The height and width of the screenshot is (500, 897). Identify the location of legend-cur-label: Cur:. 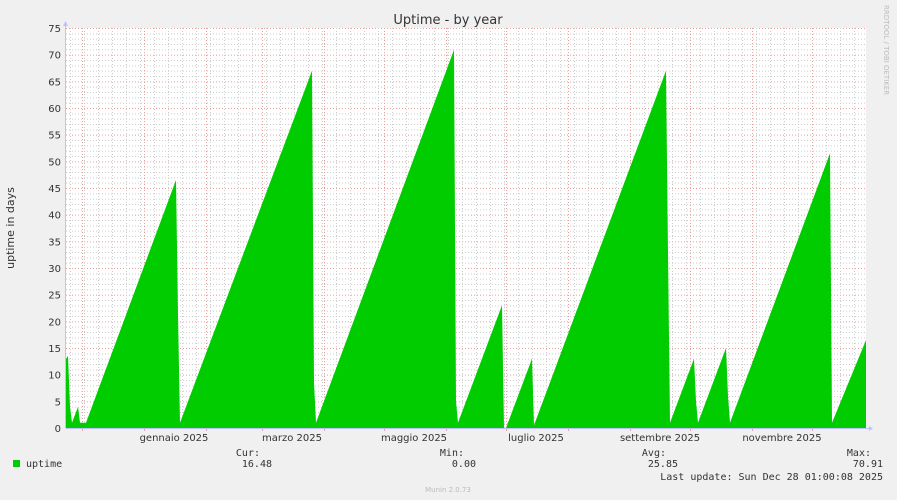
(248, 453).